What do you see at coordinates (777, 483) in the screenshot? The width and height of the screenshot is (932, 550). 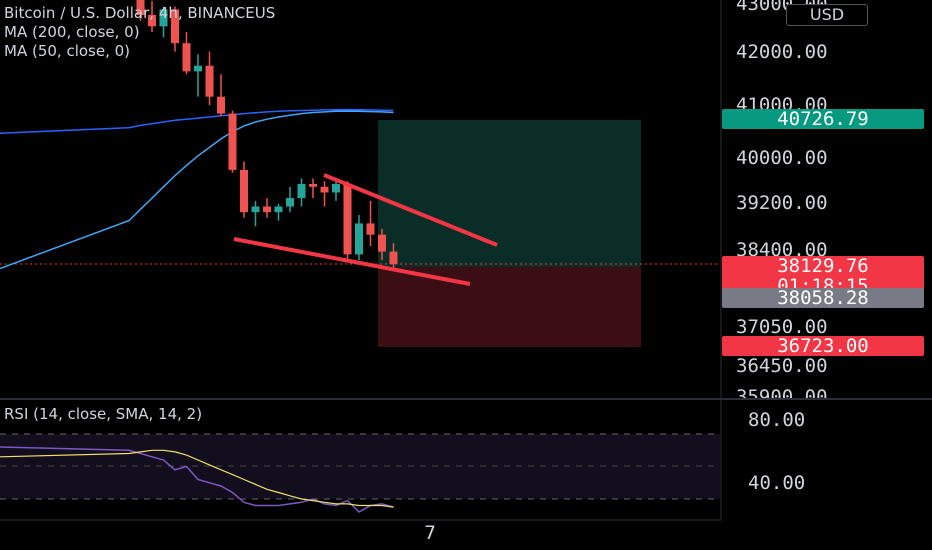 I see `rsi-axis-label: 40.00` at bounding box center [777, 483].